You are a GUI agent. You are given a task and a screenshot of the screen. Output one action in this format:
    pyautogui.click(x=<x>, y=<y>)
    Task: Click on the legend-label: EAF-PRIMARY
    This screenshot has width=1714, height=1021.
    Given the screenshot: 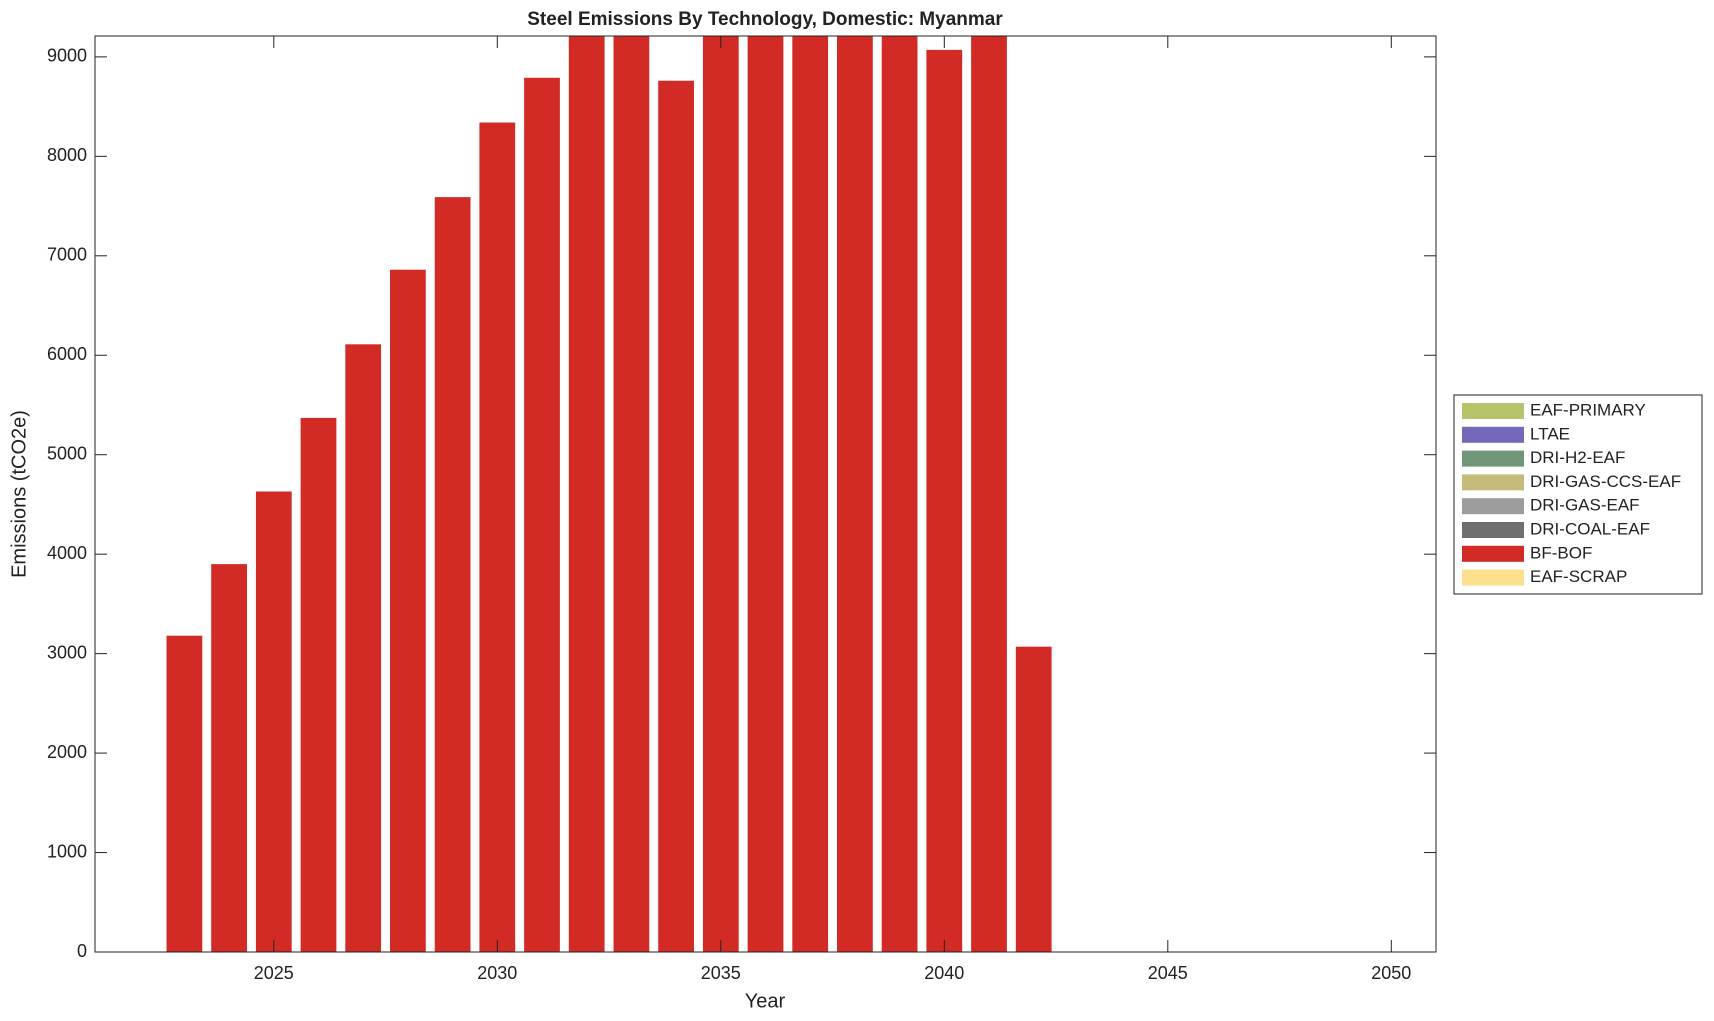 What is the action you would take?
    pyautogui.click(x=1588, y=409)
    